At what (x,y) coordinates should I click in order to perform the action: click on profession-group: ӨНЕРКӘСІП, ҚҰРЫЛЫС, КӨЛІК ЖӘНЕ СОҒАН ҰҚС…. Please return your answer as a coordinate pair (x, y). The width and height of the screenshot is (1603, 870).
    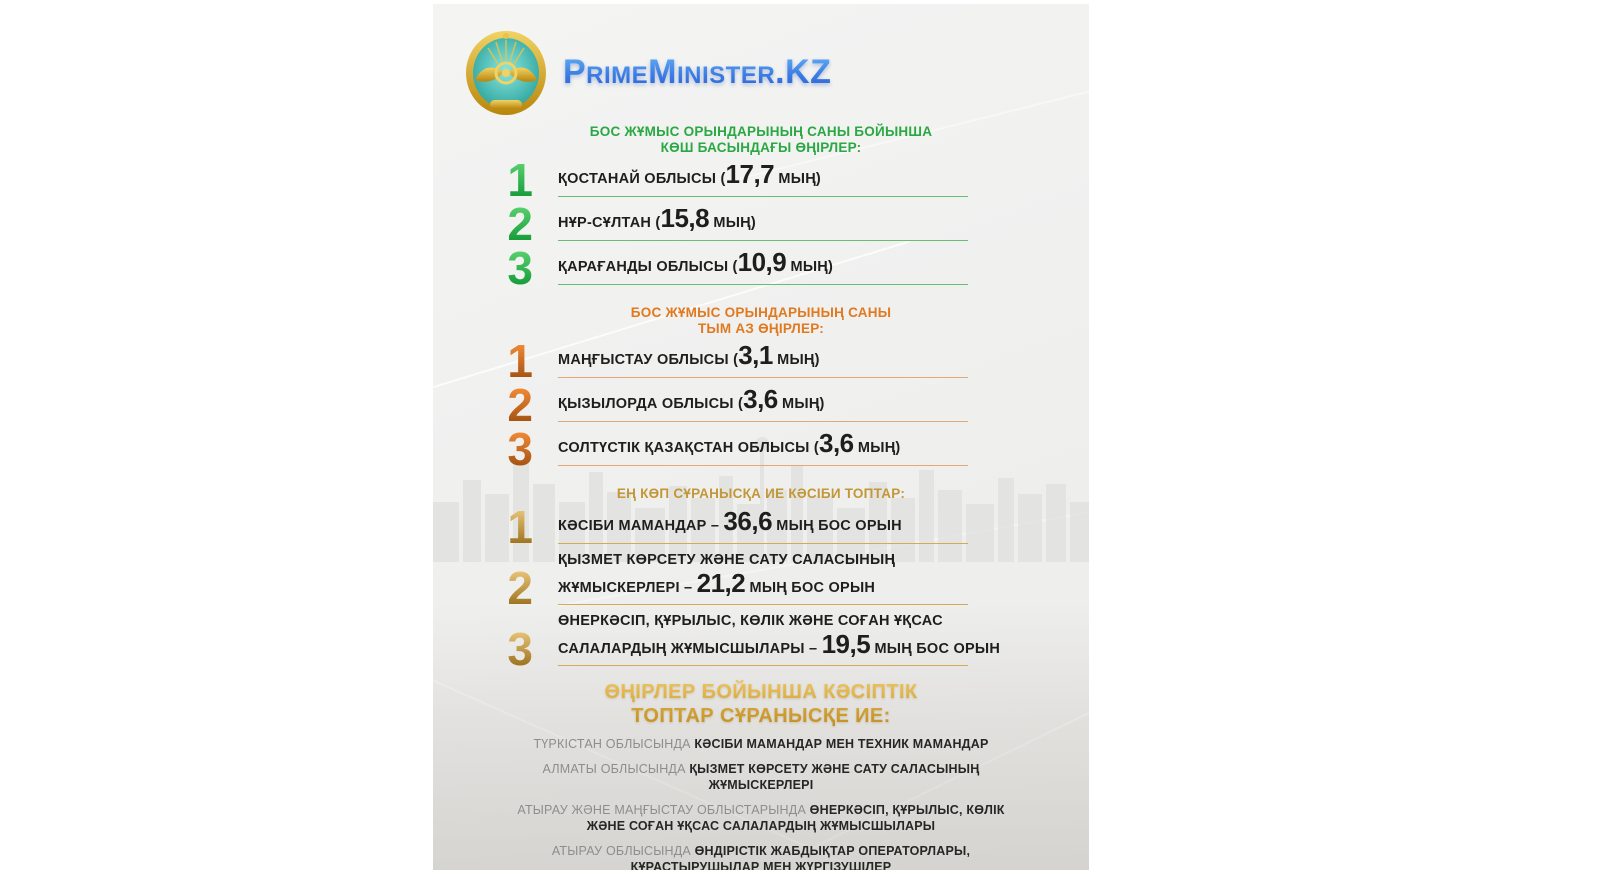
    Looking at the image, I should click on (795, 818).